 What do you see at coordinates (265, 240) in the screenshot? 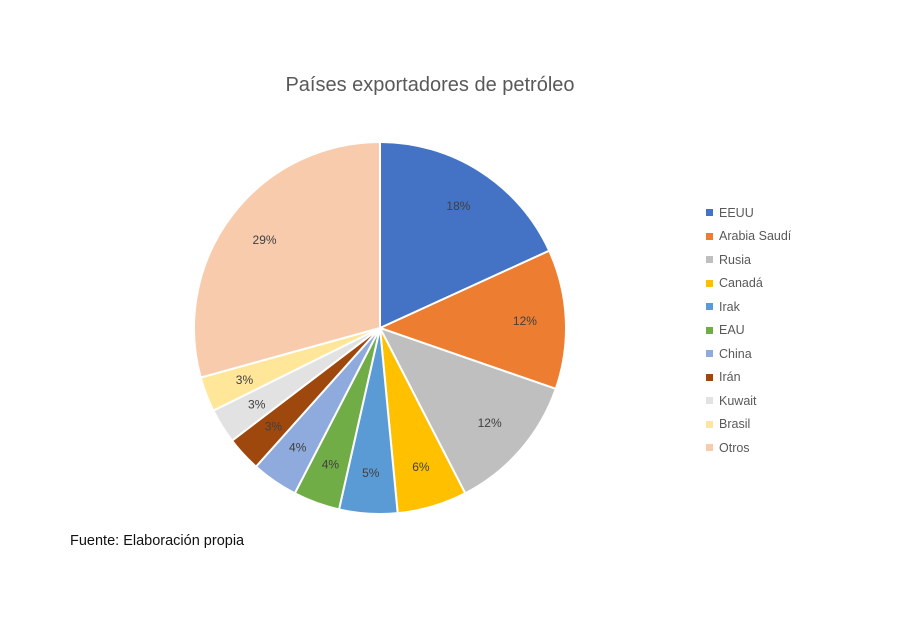
I see `data-label-otros: 29%` at bounding box center [265, 240].